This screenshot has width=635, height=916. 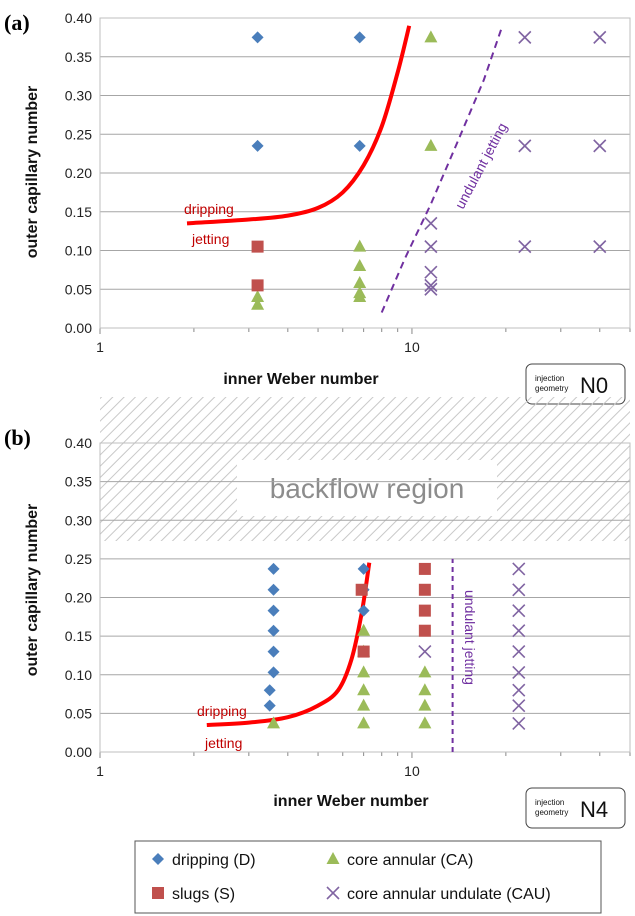 What do you see at coordinates (158, 859) in the screenshot?
I see `legend-marker-diamond` at bounding box center [158, 859].